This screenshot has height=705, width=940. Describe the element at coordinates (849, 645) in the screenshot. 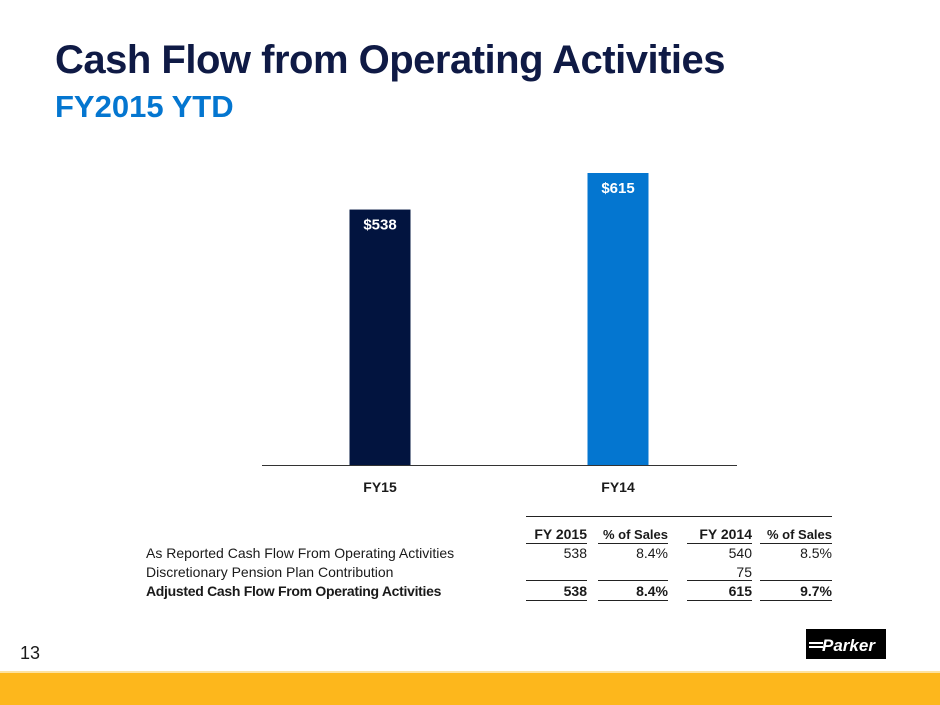

I see `logo-text: Parker` at that location.